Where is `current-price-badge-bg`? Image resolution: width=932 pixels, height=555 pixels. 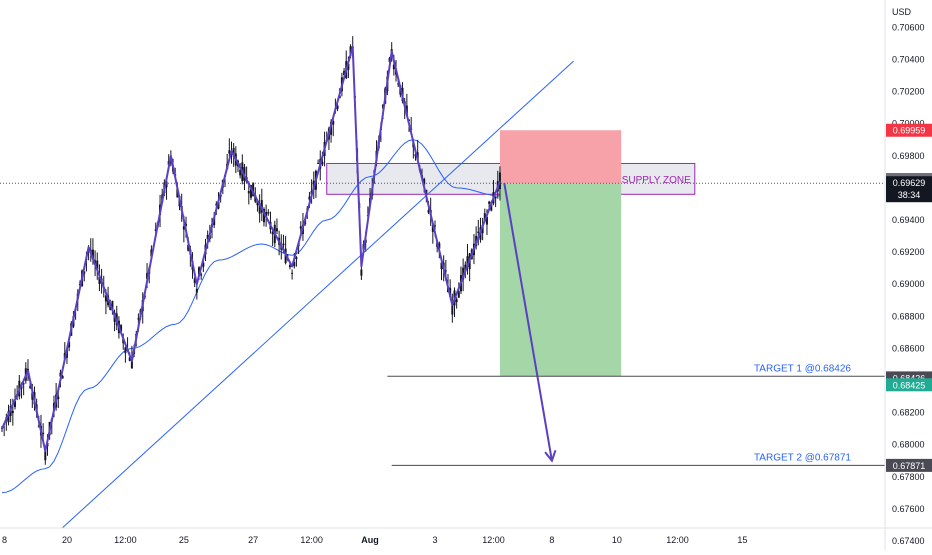 current-price-badge-bg is located at coordinates (909, 189).